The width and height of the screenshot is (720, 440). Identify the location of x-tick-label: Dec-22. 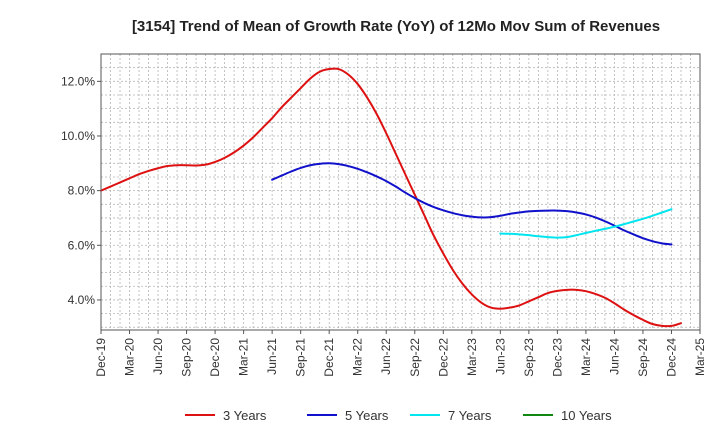
(443, 357).